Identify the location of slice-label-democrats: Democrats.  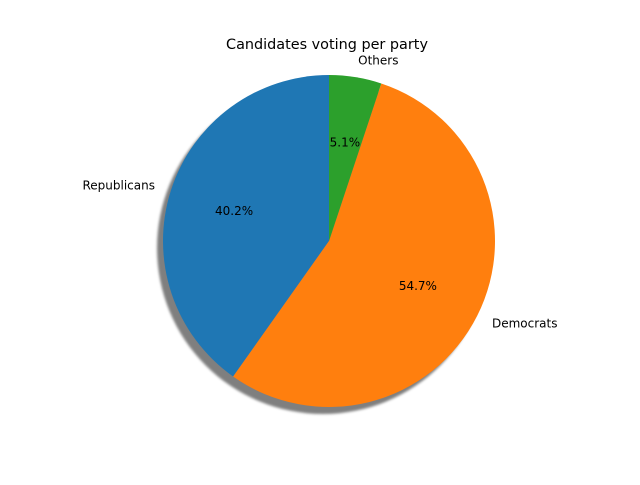
(524, 323).